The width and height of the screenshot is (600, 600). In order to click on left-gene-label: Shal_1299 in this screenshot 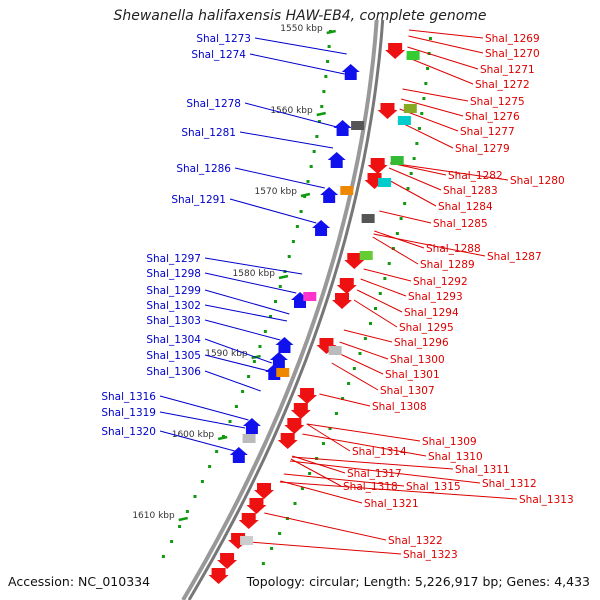, I will do `click(173, 291)`.